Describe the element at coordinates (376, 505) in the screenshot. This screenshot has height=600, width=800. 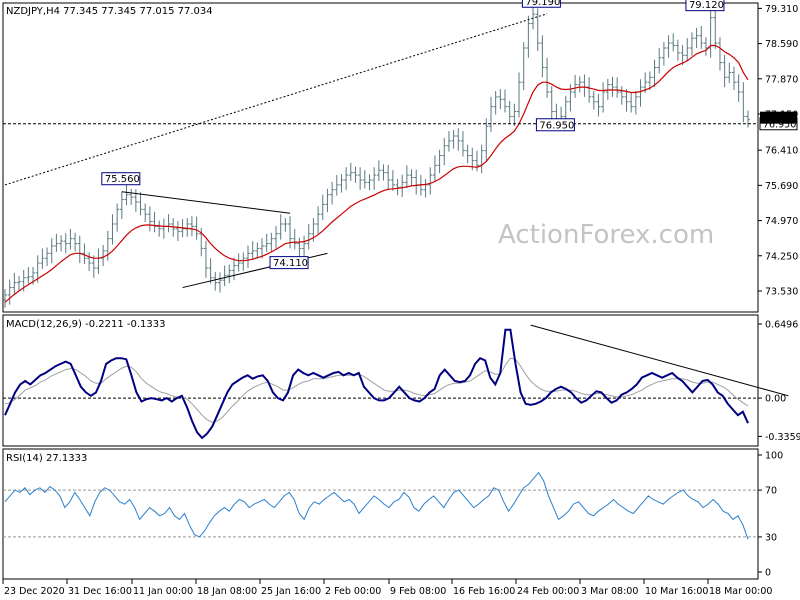
I see `rsi-line` at that location.